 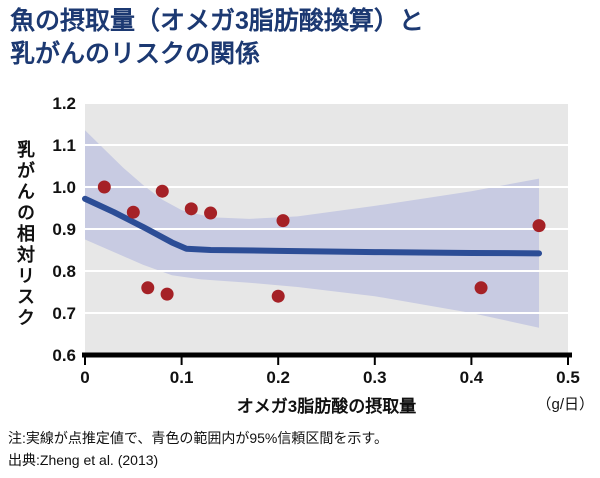 I want to click on note-text: 注:実線が点推定値で、青色の範囲内が95%信頼区間を示す。, so click(x=198, y=438).